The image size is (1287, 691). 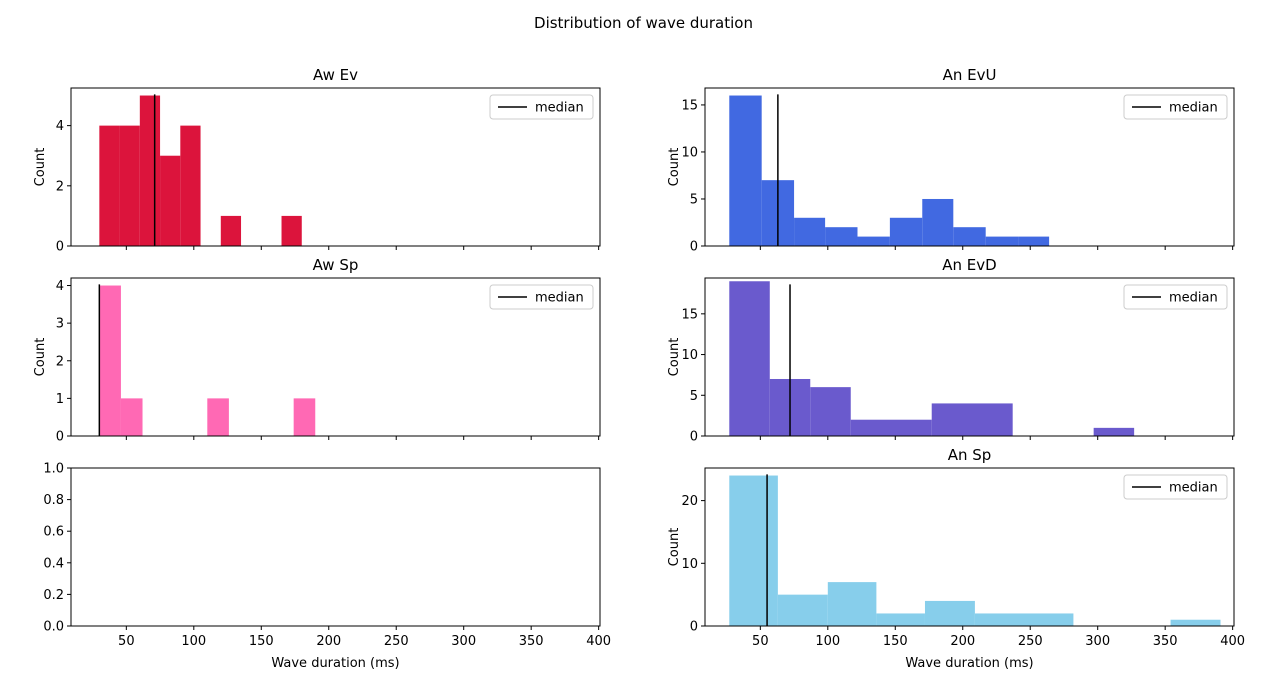 What do you see at coordinates (336, 265) in the screenshot?
I see `panel-title: Aw Sp` at bounding box center [336, 265].